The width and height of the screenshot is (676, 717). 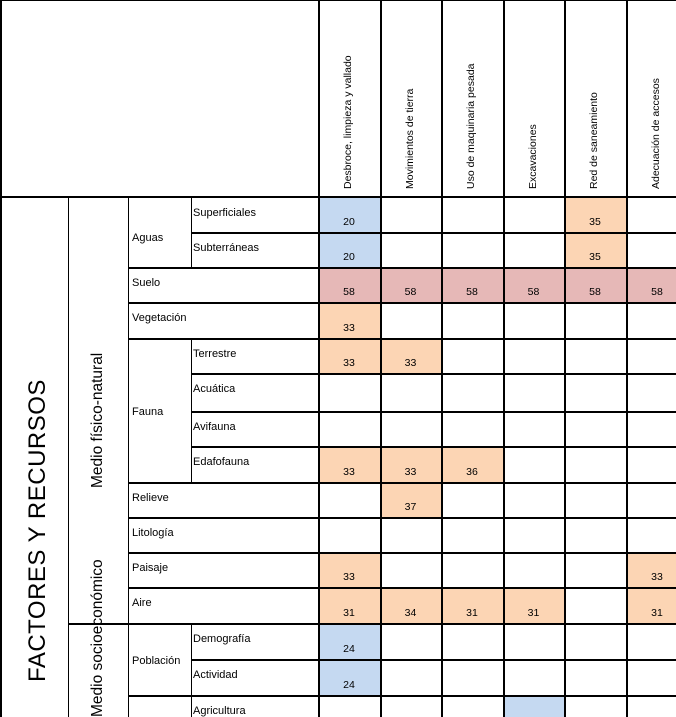 What do you see at coordinates (159, 318) in the screenshot?
I see `row-label: Vegetación` at bounding box center [159, 318].